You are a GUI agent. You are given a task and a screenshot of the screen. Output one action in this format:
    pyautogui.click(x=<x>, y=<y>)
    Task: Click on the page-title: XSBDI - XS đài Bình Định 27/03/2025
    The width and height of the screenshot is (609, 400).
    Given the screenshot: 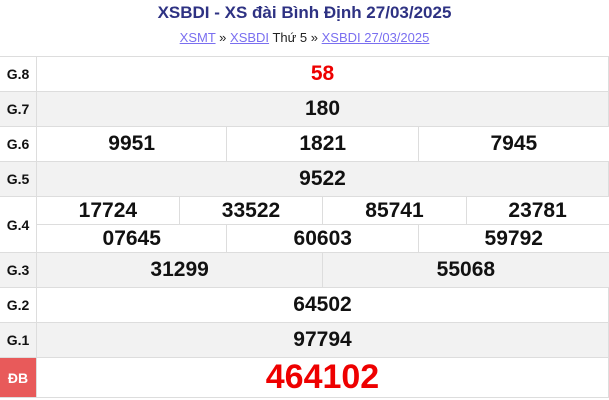 What is the action you would take?
    pyautogui.click(x=304, y=12)
    